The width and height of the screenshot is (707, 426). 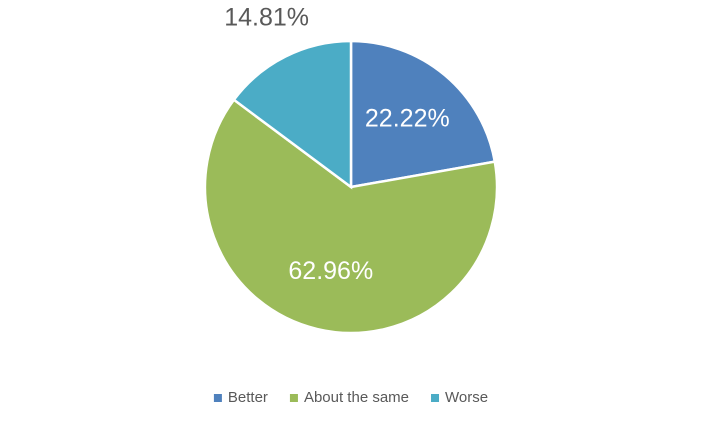 What do you see at coordinates (356, 397) in the screenshot?
I see `legend-label: About the same` at bounding box center [356, 397].